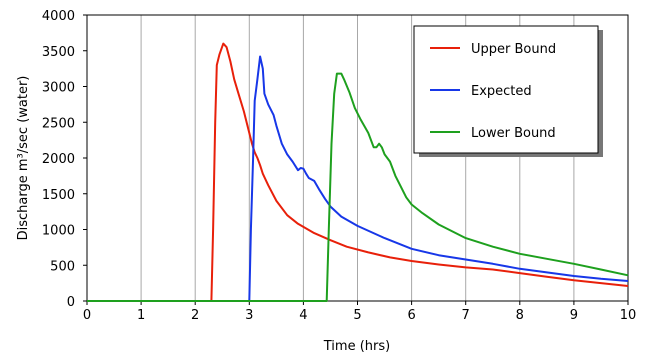 Image resolution: width=650 pixels, height=357 pixels. Describe the element at coordinates (513, 49) in the screenshot. I see `legend-label: Upper Bound` at that location.